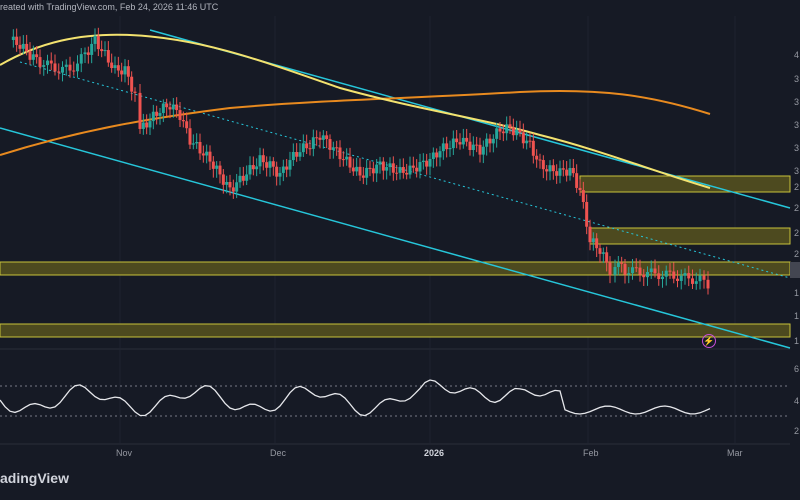 The image size is (800, 500). Describe the element at coordinates (709, 341) in the screenshot. I see `lightning-alert-icon: ⚡` at that location.